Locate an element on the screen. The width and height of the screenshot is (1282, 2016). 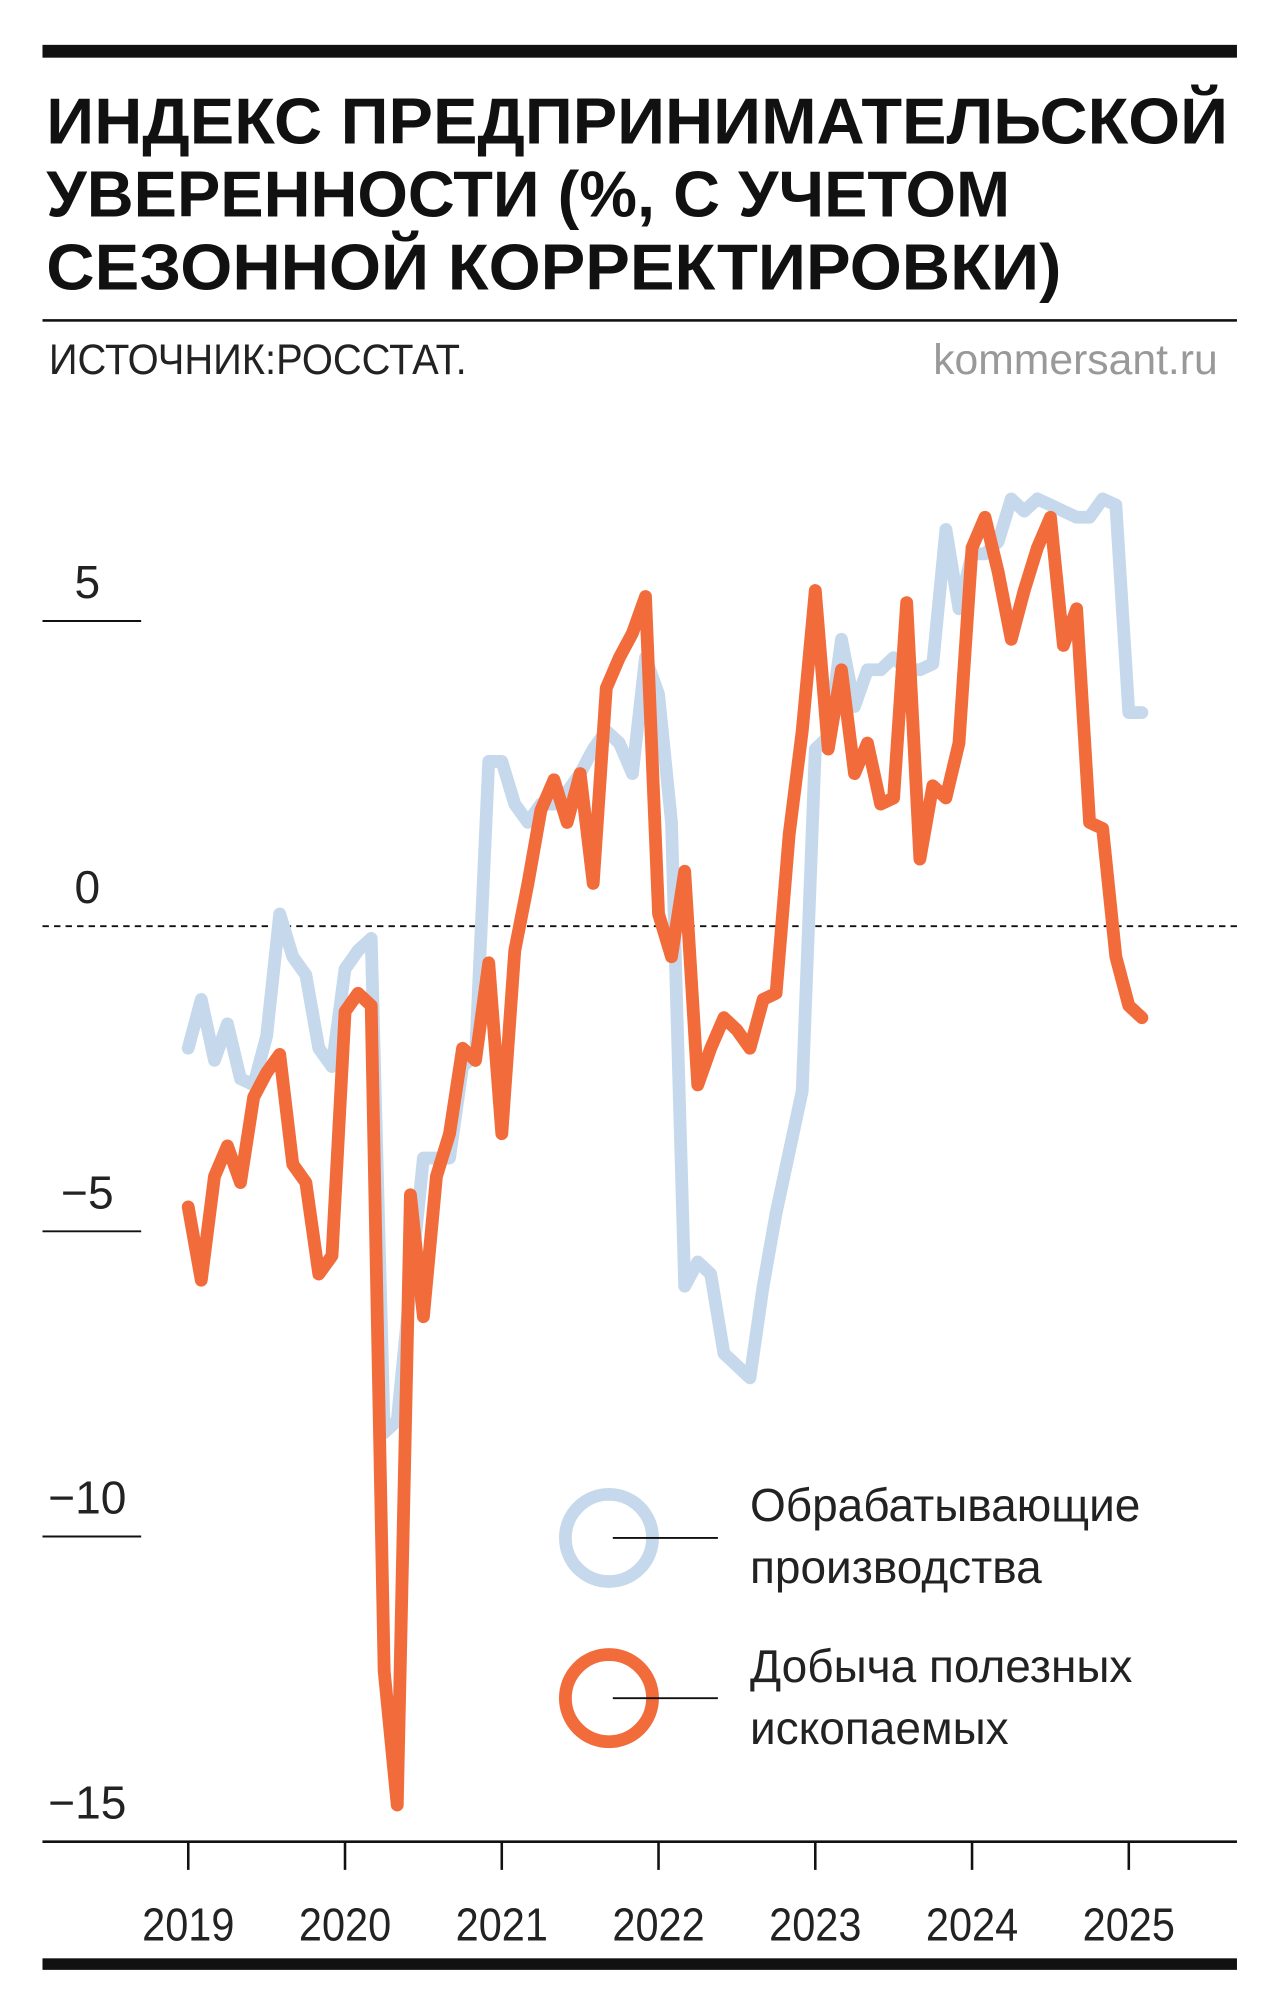
chart-title: УВЕРЕННОСТИ (%, С УЧЕТОМ is located at coordinates (528, 194).